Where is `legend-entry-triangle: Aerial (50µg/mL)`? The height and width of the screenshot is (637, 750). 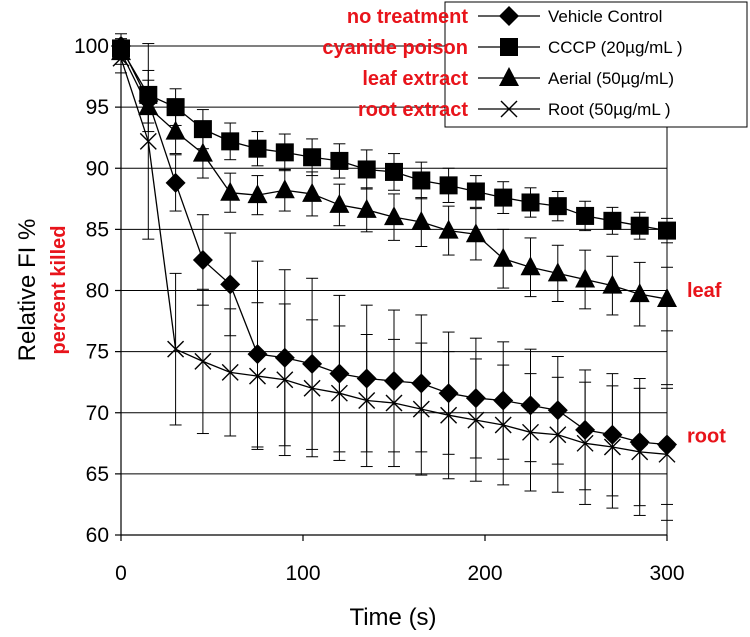
legend-entry-triangle: Aerial (50µg/mL) is located at coordinates (576, 77).